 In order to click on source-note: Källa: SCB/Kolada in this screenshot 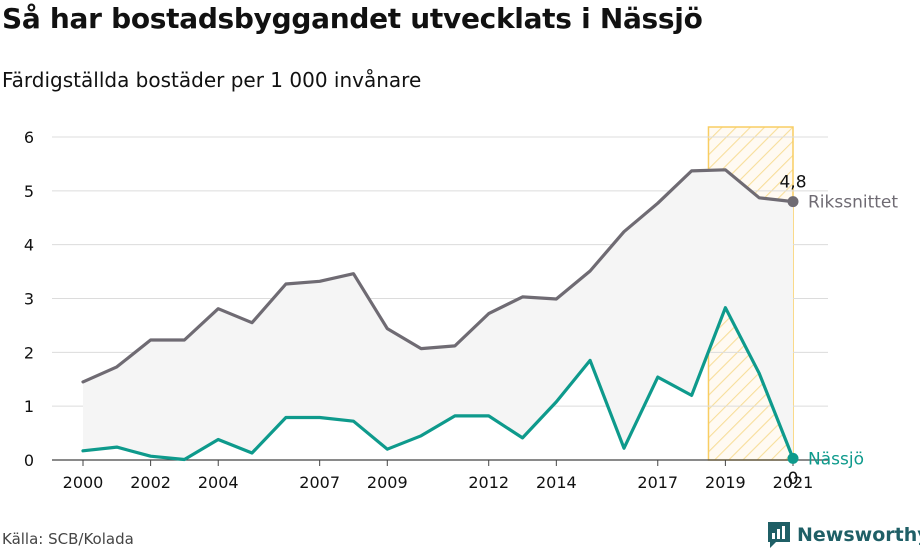, I will do `click(68, 539)`.